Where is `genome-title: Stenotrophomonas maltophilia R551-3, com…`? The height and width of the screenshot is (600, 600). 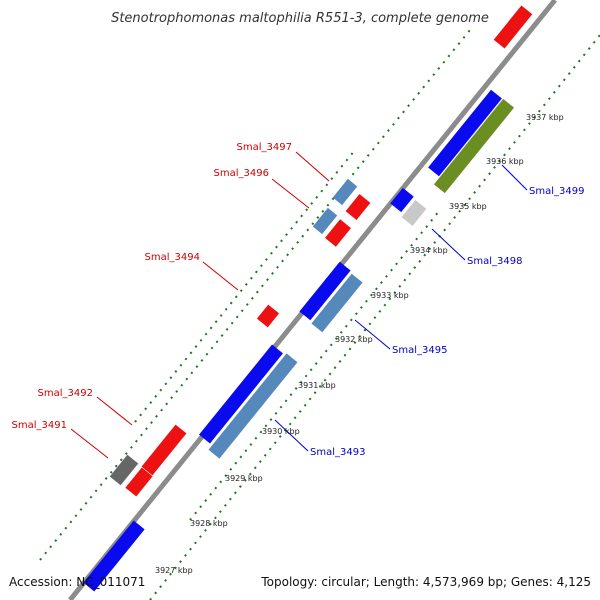 genome-title: Stenotrophomonas maltophilia R551-3, com… is located at coordinates (300, 18).